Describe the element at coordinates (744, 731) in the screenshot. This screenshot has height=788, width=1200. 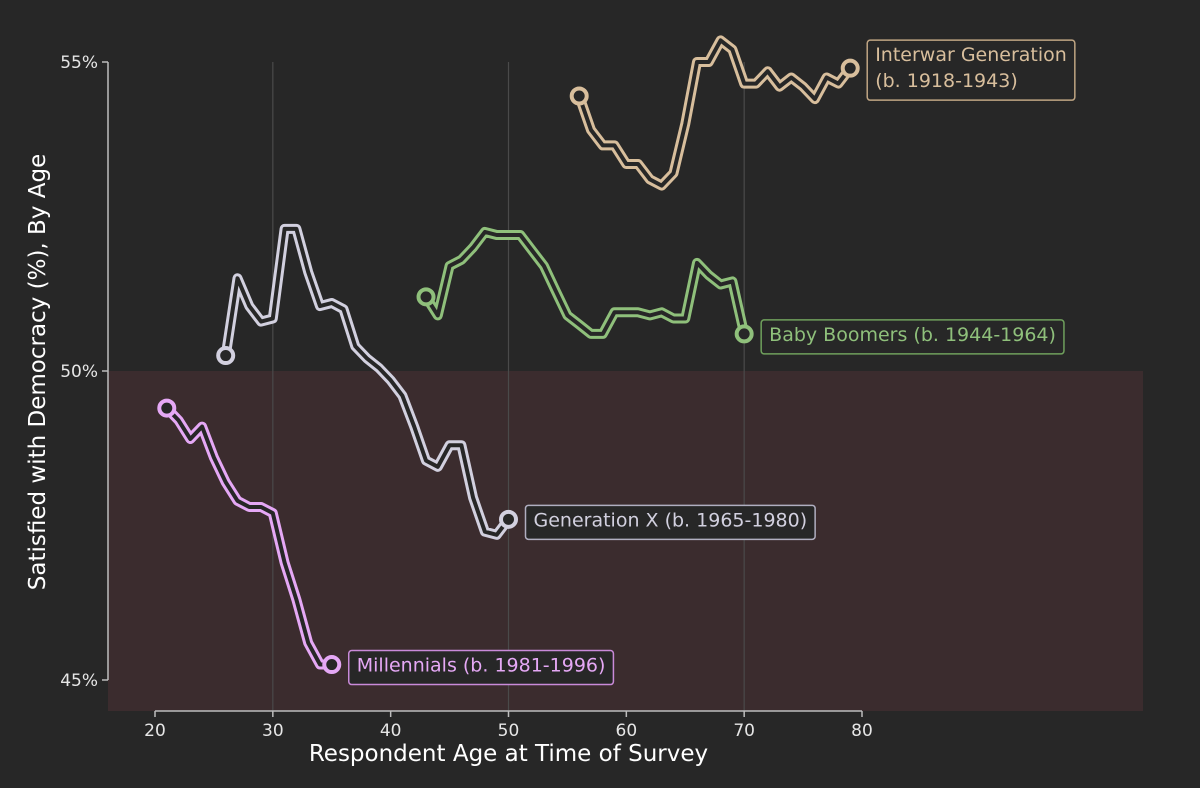
I see `x-tick-label: 70` at that location.